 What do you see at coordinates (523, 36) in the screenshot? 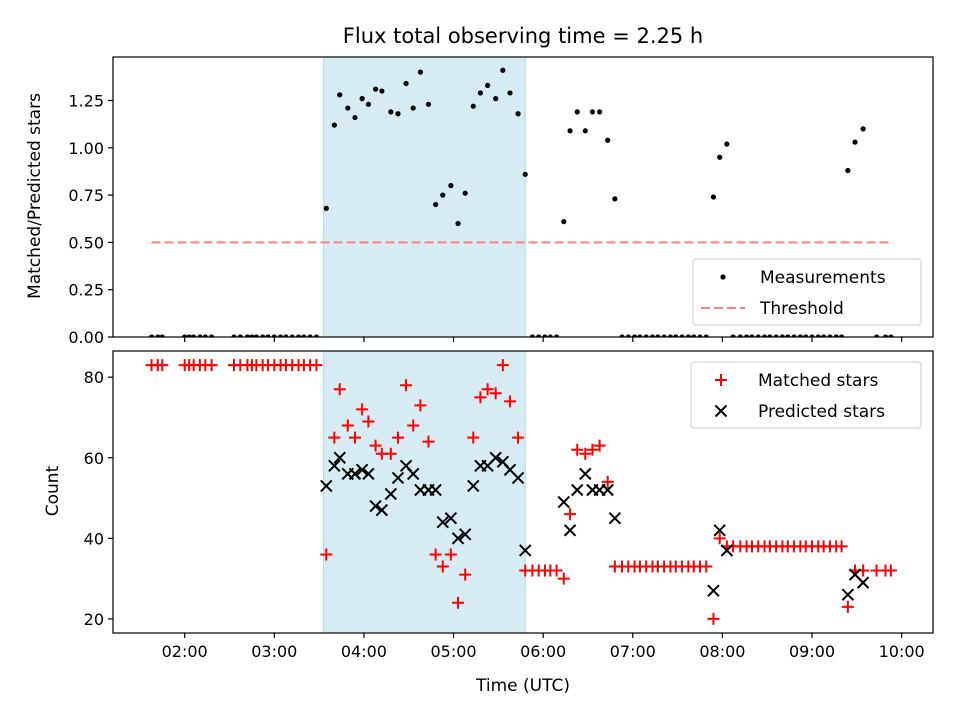
I see `chart-title: Flux total observing time = 2.25 h` at bounding box center [523, 36].